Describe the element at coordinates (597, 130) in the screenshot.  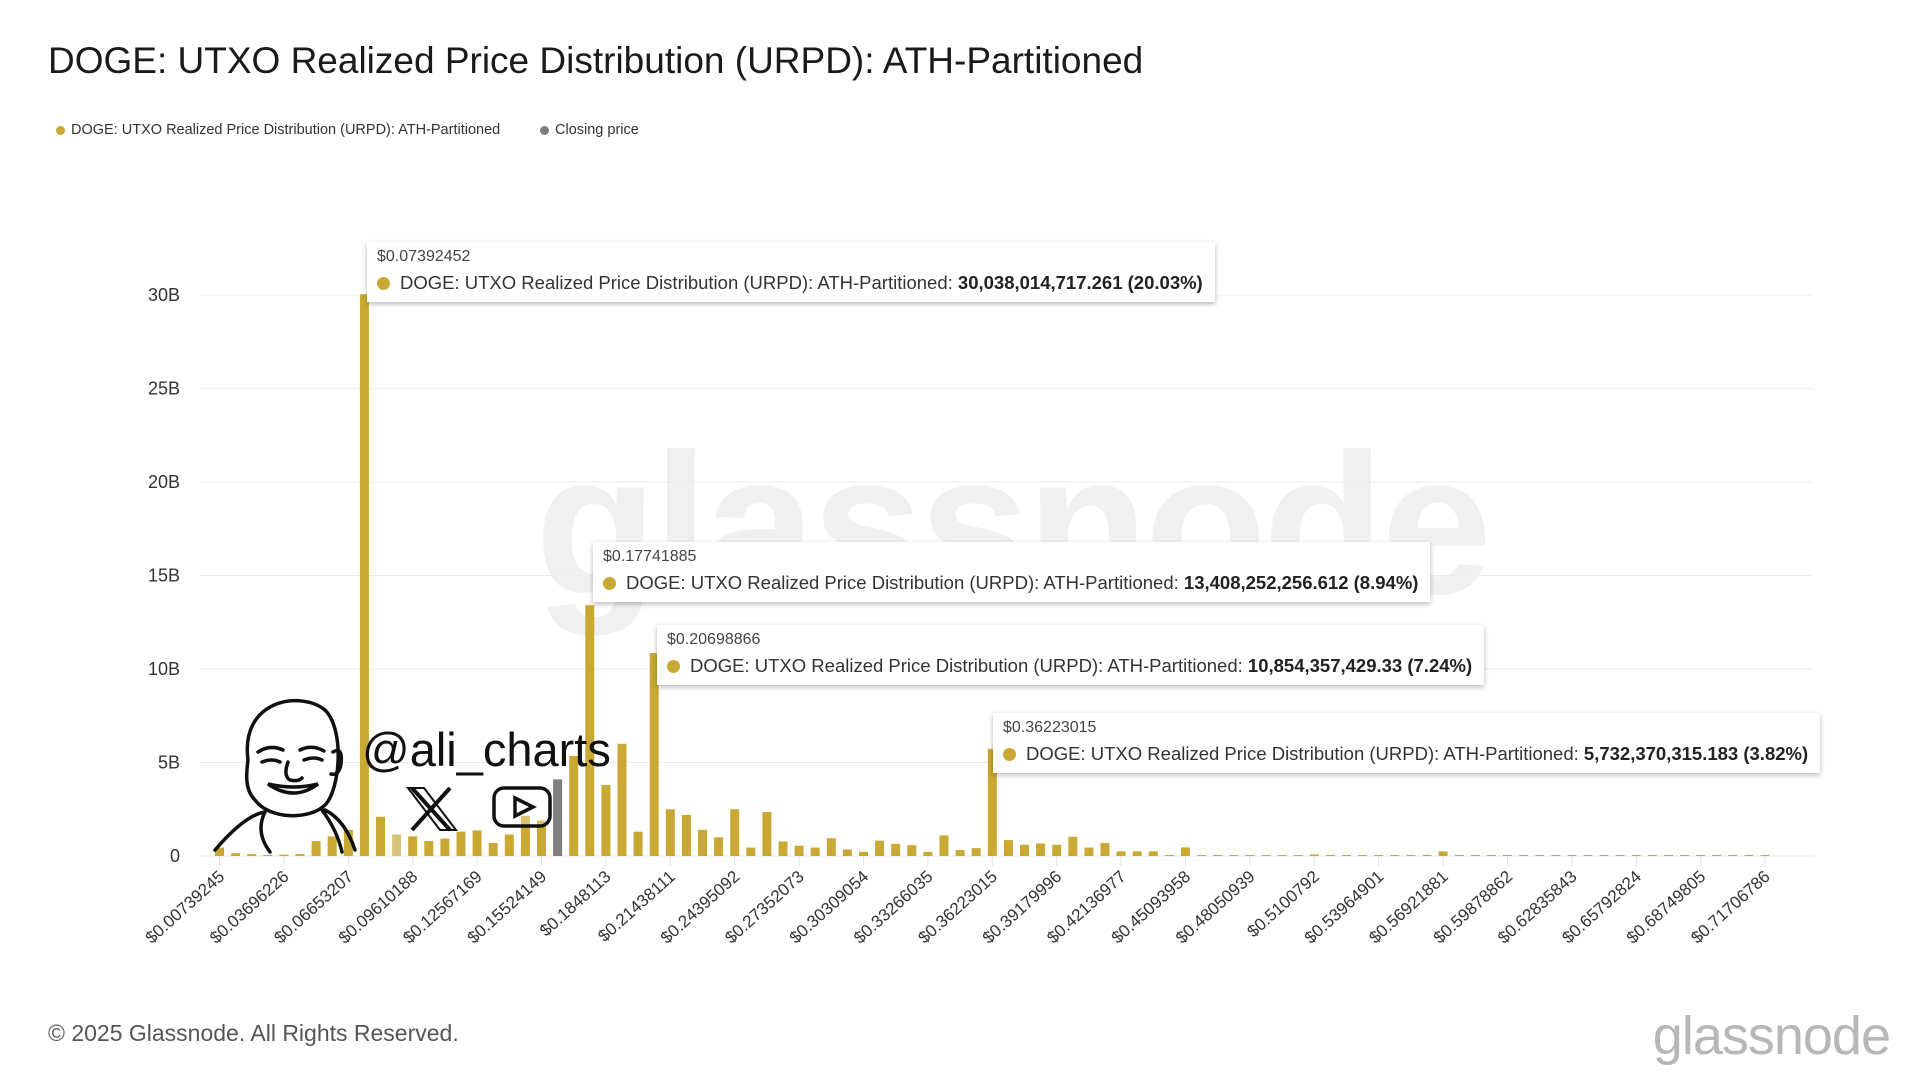
I see `legend-label: Closing price` at that location.